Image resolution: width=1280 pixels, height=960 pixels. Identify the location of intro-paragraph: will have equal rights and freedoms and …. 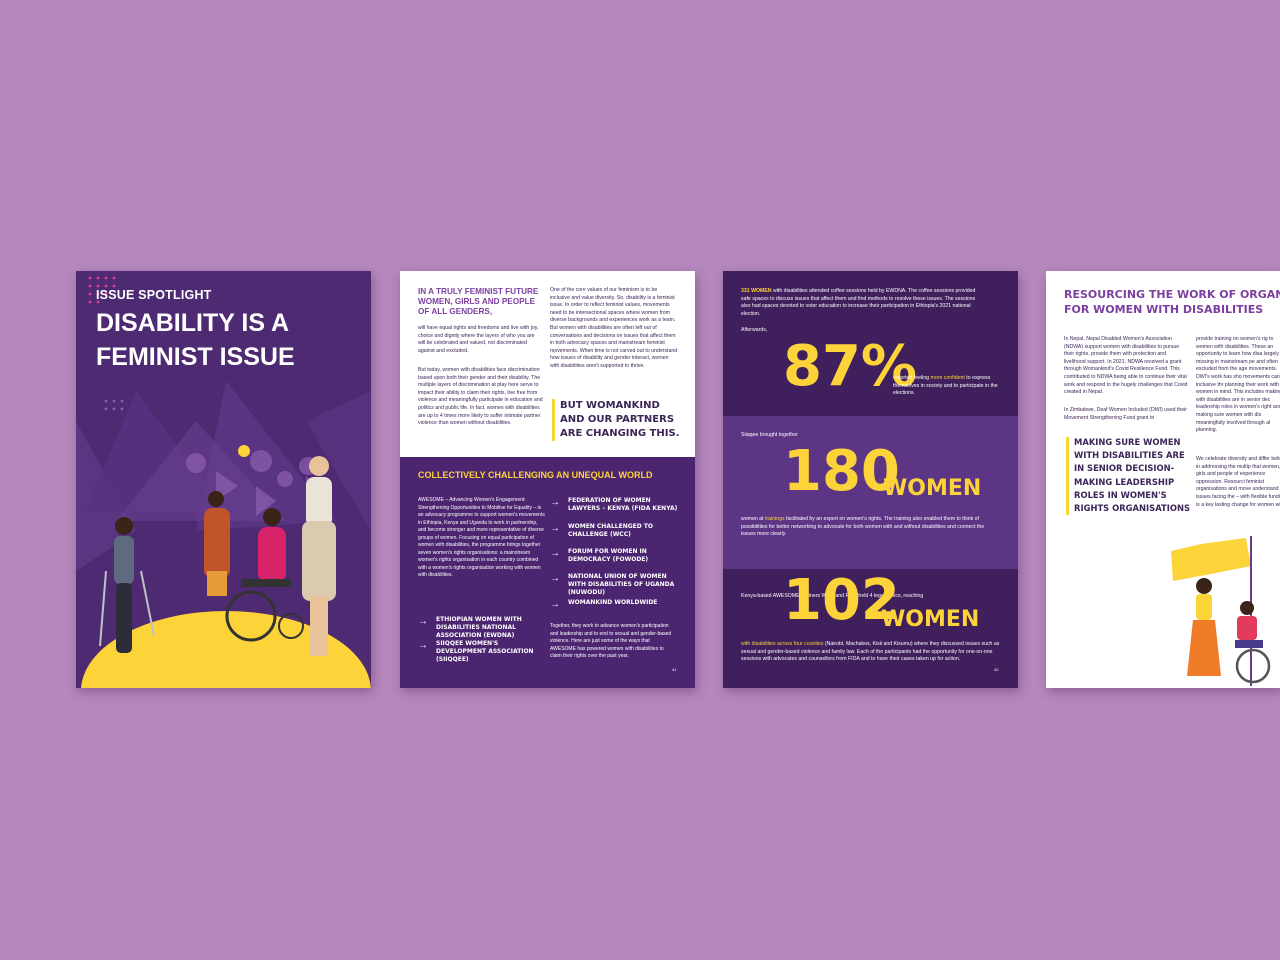
(478, 339).